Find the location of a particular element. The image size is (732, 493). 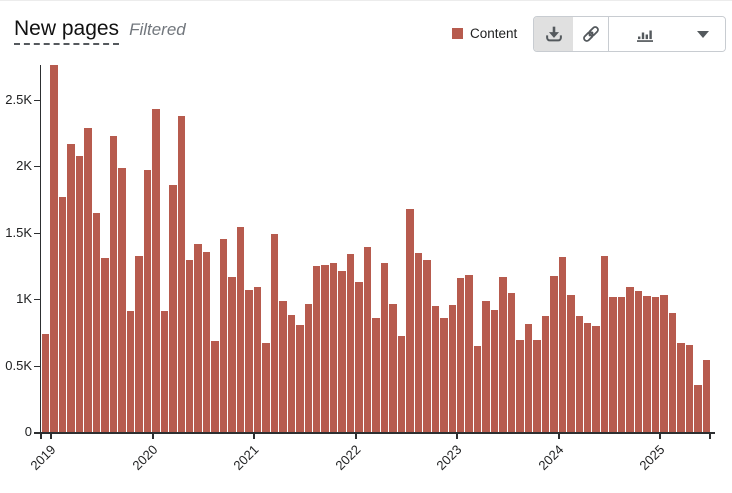

y-axis-label-2.5K: 2.5K is located at coordinates (18, 99).